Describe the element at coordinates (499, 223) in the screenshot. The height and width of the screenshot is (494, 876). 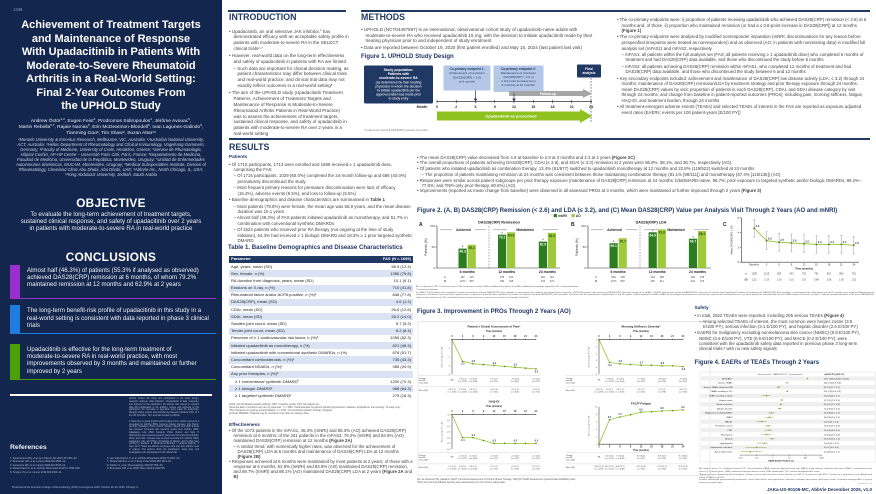
I see `svg-text: DAS28(CRP) Remission` at that location.